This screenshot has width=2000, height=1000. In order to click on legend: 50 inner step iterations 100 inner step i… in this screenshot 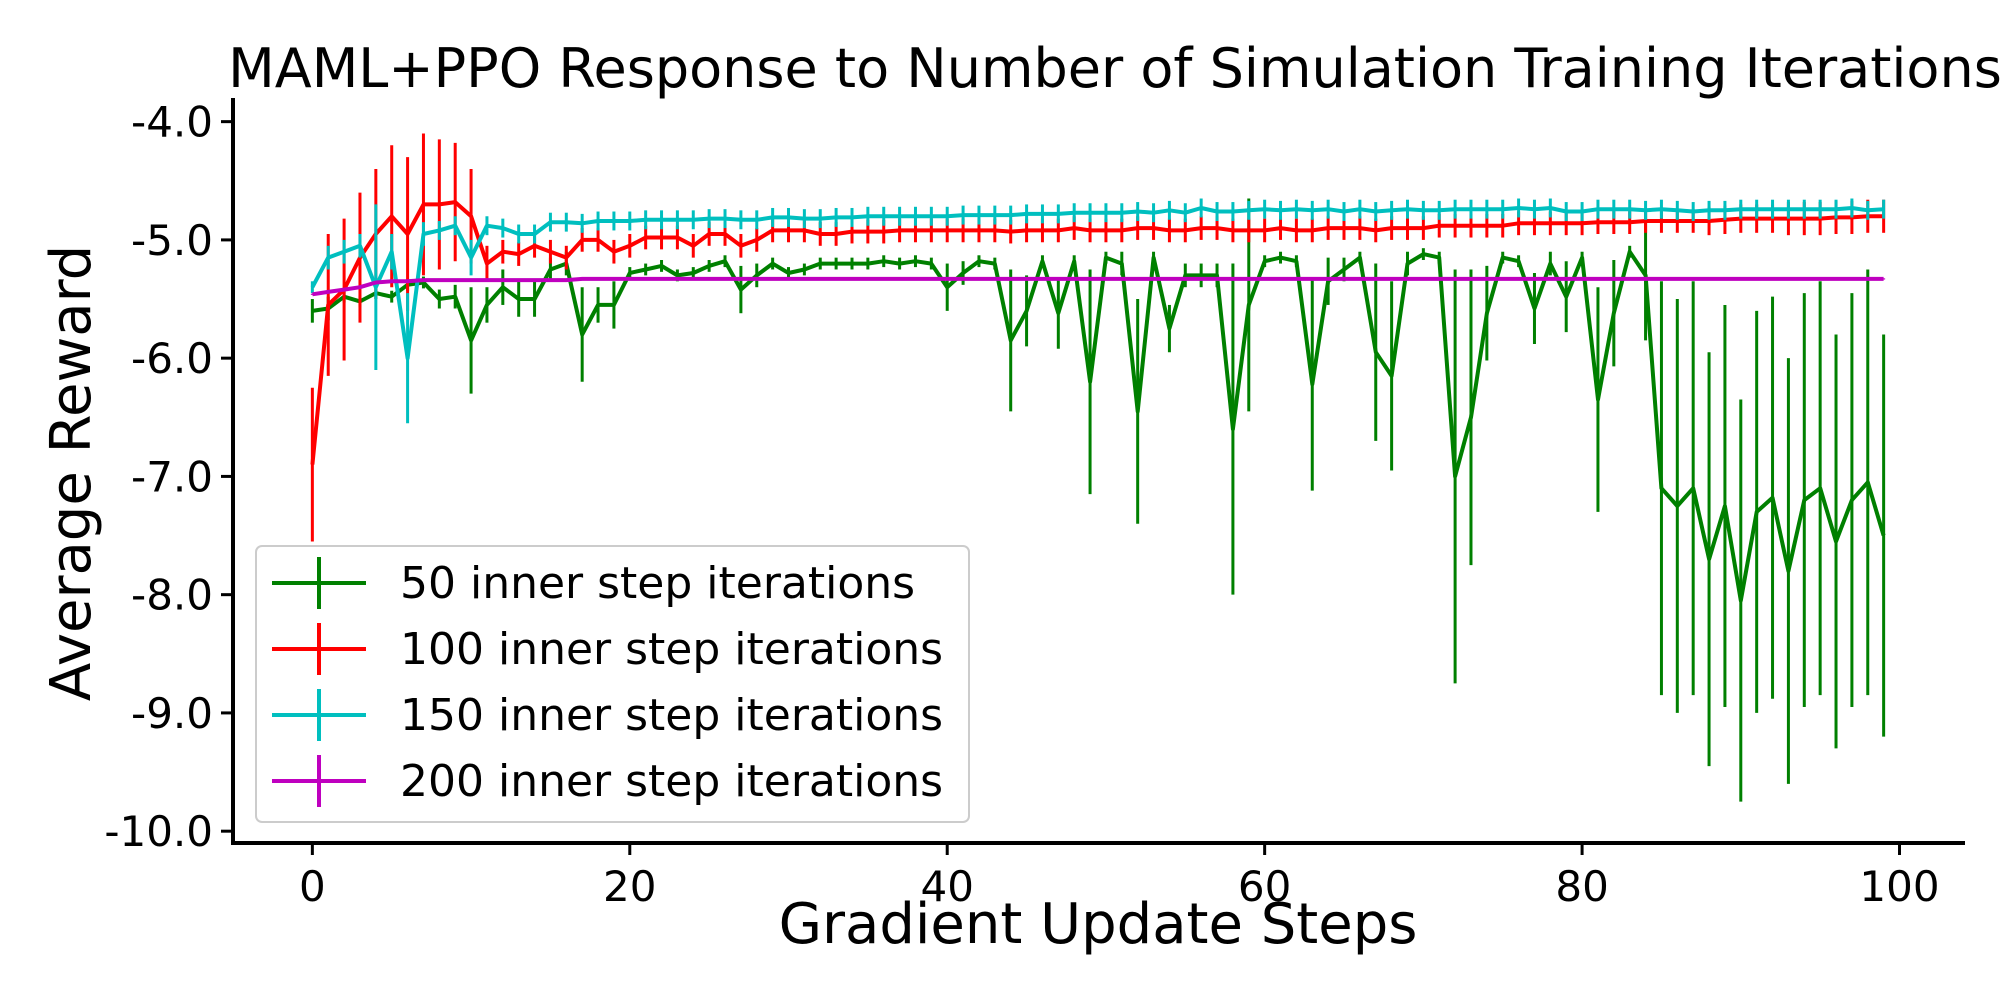, I will do `click(612, 684)`.